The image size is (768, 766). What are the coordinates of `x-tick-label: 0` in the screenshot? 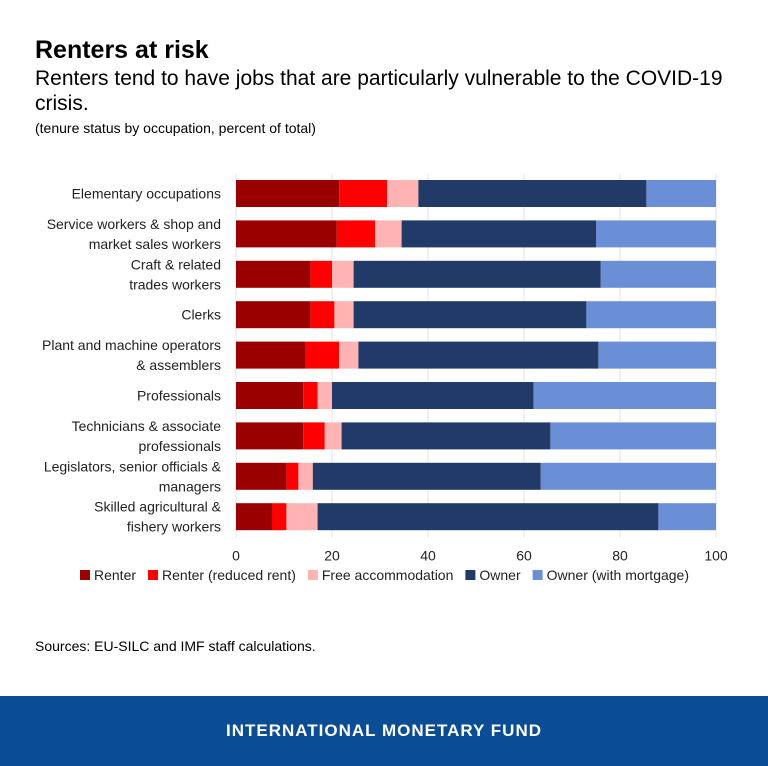 It's located at (236, 556).